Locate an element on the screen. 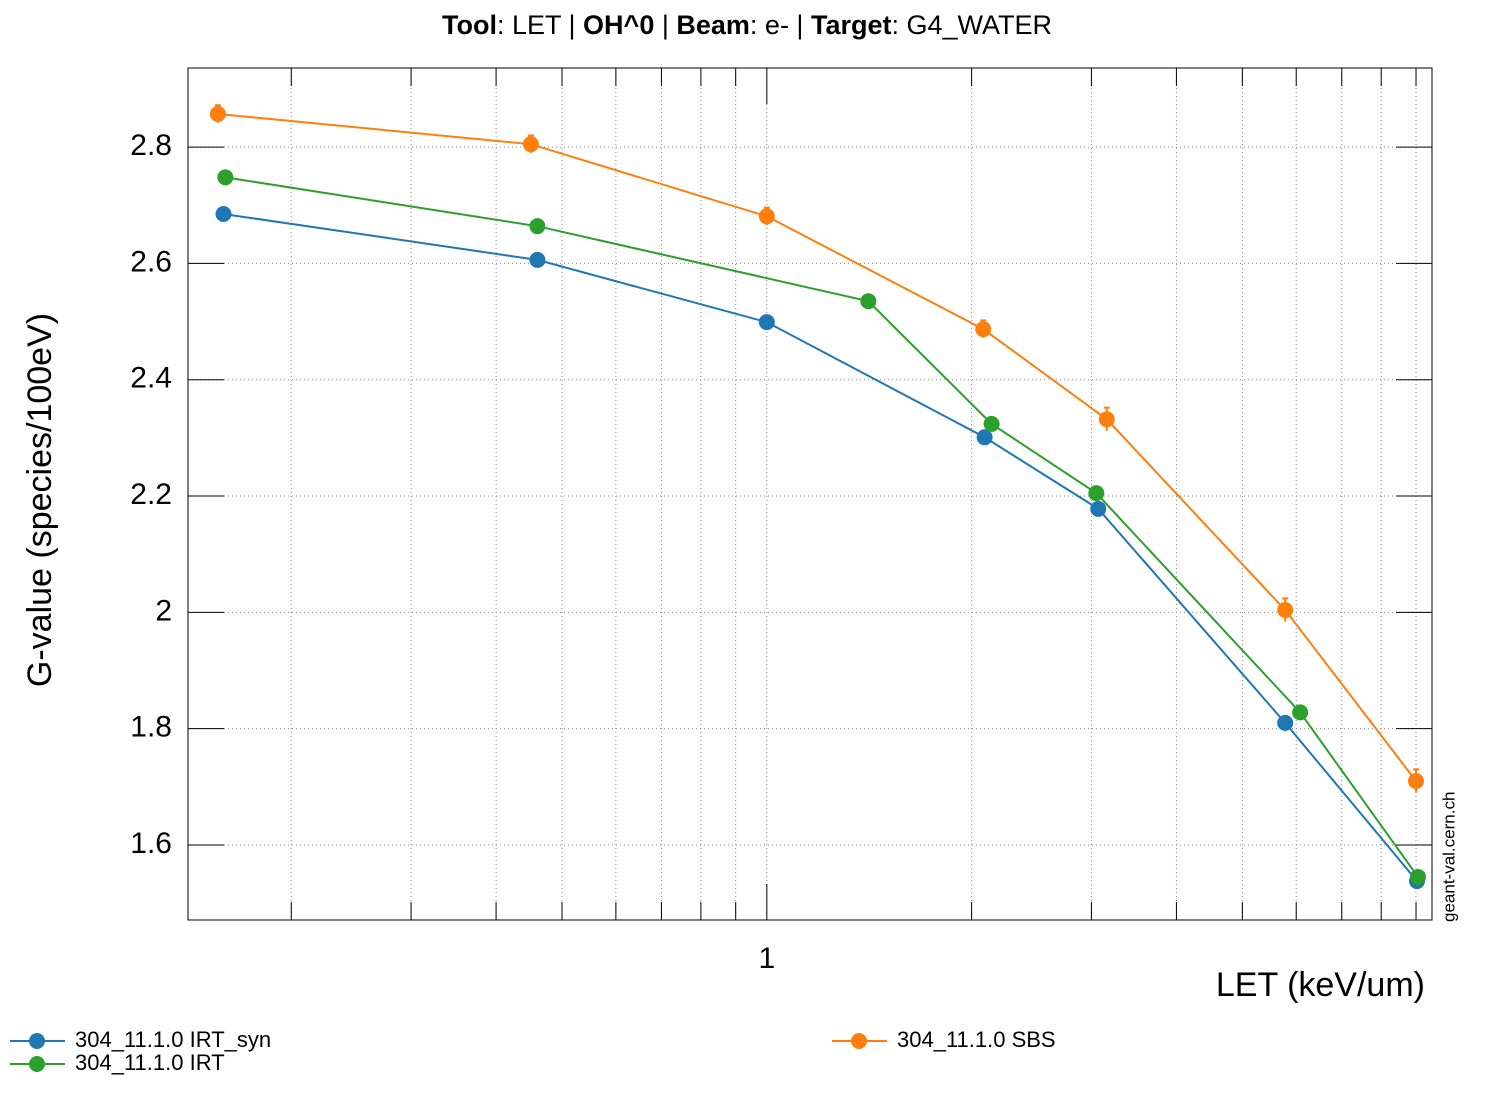 The image size is (1500, 1100). title-part: : LET | is located at coordinates (540, 25).